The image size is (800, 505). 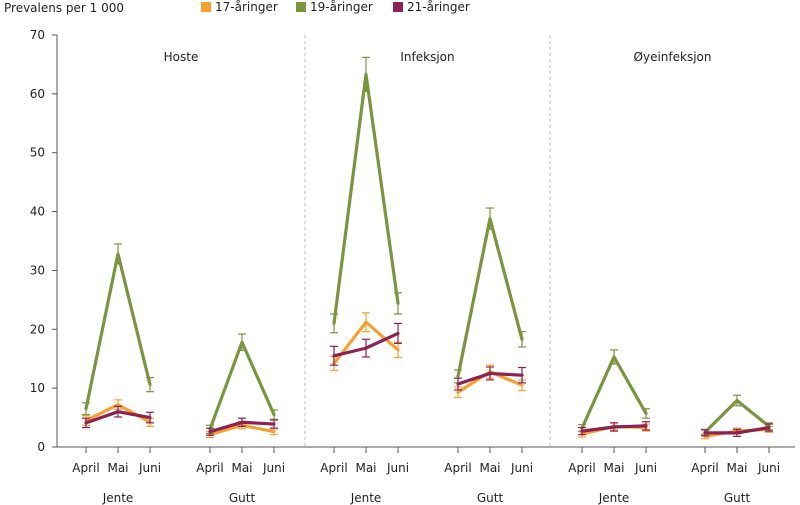 I want to click on y-tick-label: 0, so click(x=41, y=447).